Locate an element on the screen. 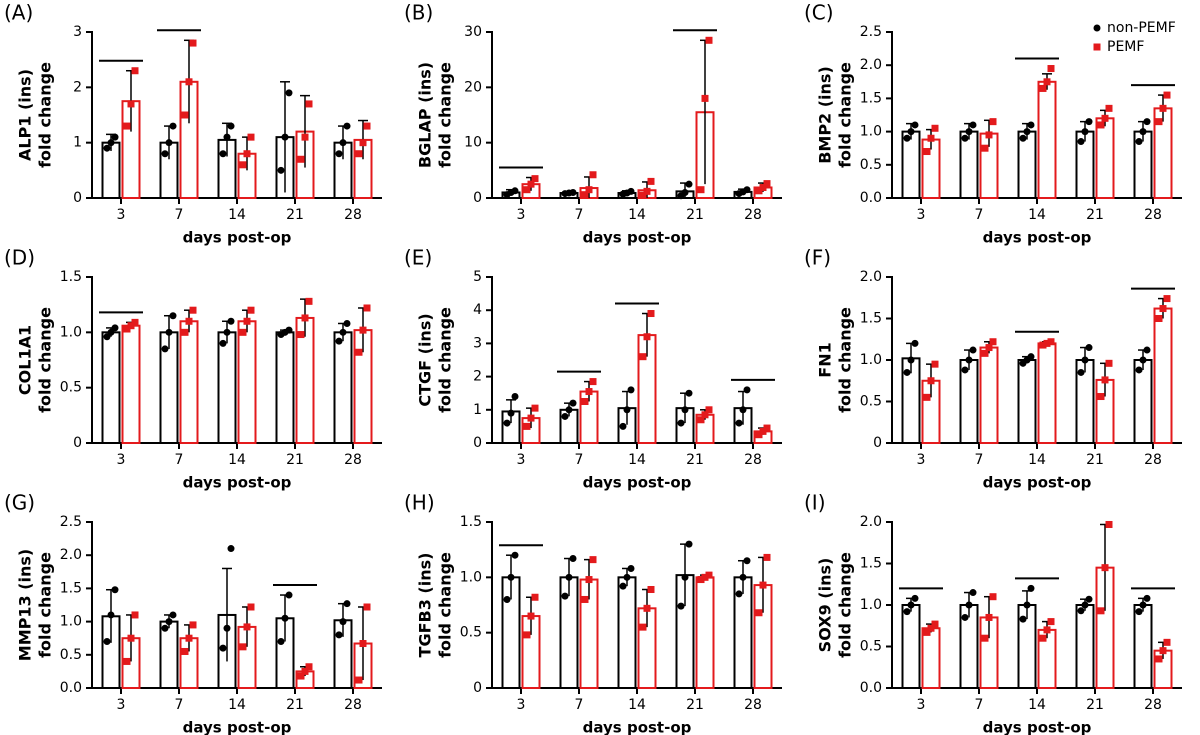  y-tick-label: 30 is located at coordinates (473, 32).